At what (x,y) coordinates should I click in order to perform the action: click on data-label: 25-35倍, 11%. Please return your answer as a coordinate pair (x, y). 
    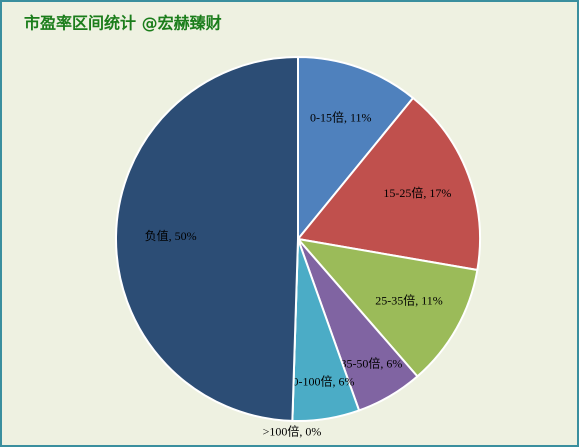
    Looking at the image, I should click on (409, 299).